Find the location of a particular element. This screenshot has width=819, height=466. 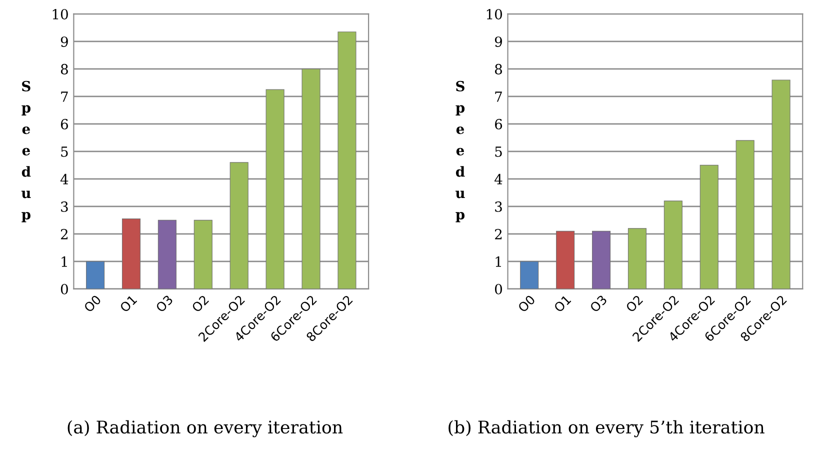

text: (b) Radiation on every 5’th iteration is located at coordinates (606, 429).